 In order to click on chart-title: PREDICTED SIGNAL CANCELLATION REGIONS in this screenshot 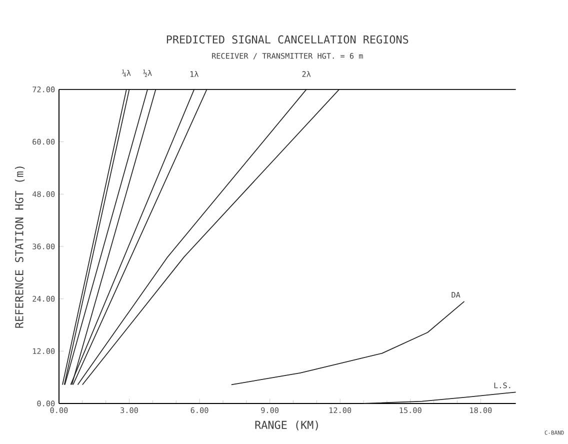, I will do `click(287, 39)`.